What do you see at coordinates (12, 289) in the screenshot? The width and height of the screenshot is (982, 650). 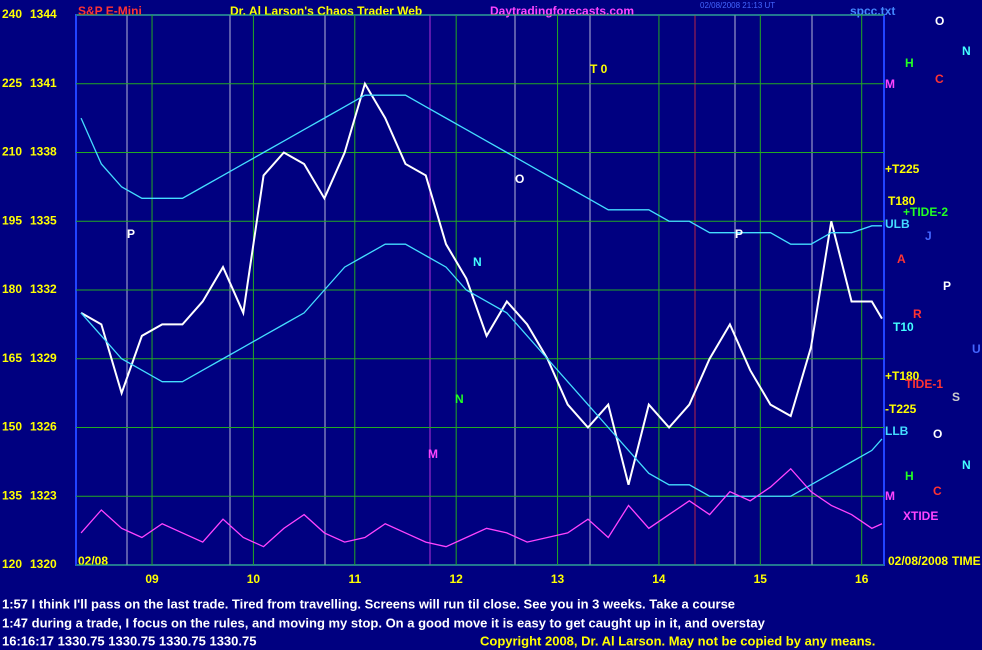 I see `y2-tick-label: 180` at bounding box center [12, 289].